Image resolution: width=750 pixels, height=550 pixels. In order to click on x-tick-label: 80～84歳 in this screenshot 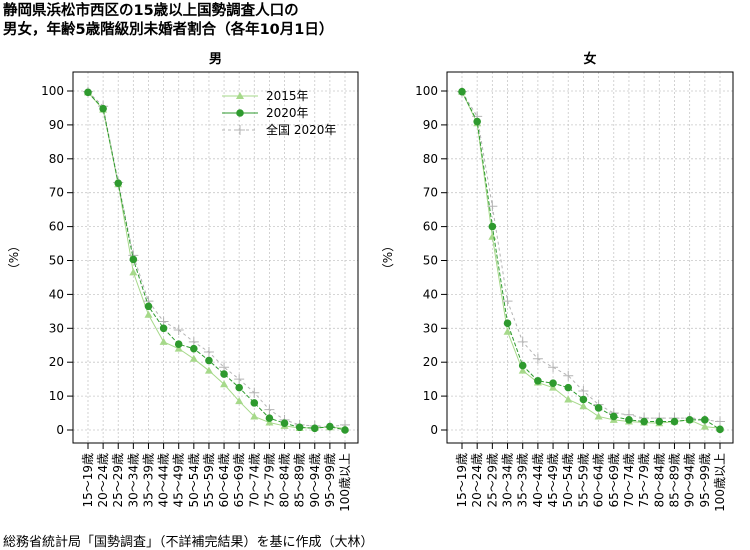, I will do `click(285, 480)`.